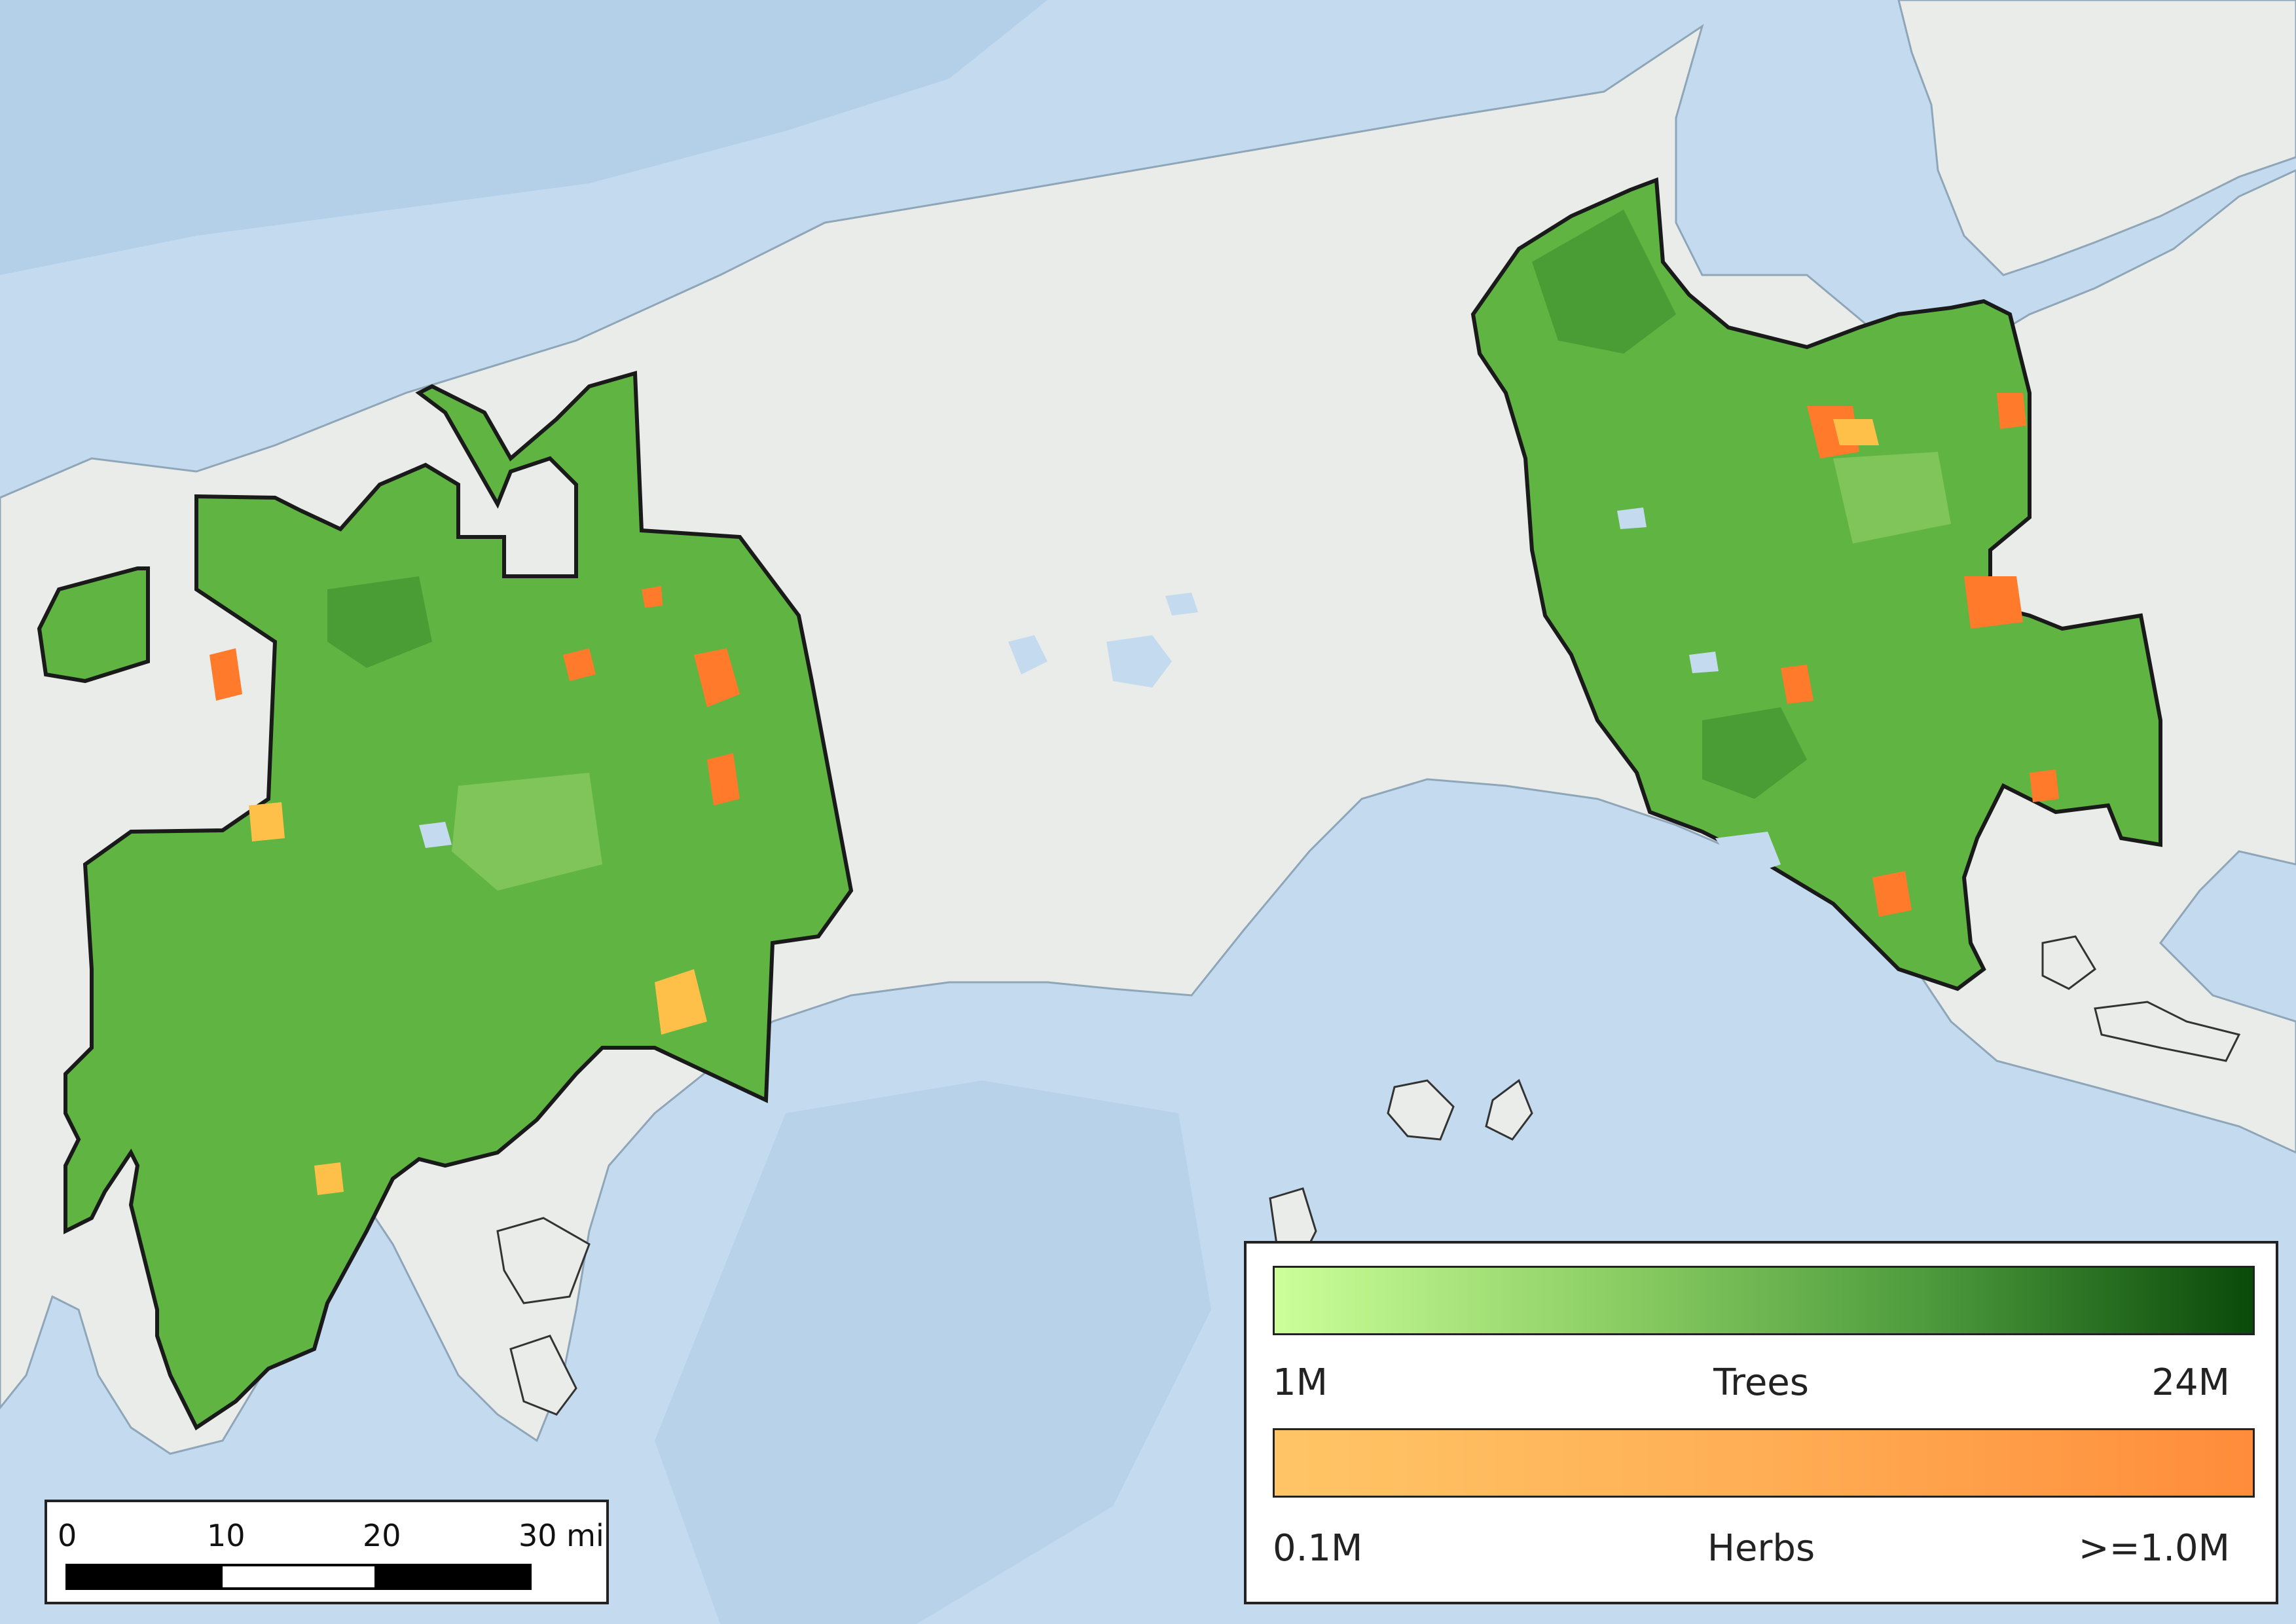  Describe the element at coordinates (1764, 1463) in the screenshot. I see `herbs-color-ramp` at that location.